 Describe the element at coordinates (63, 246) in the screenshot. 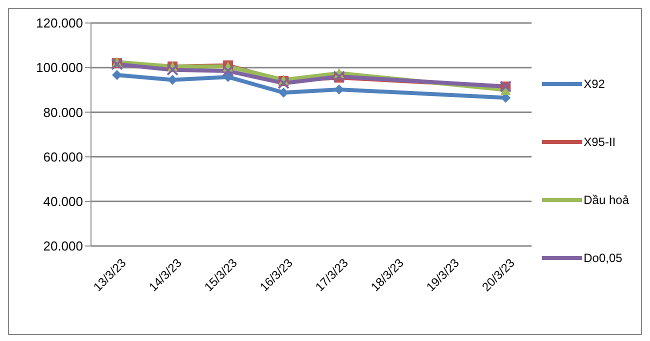

I see `y-tick-label: 20.000` at that location.